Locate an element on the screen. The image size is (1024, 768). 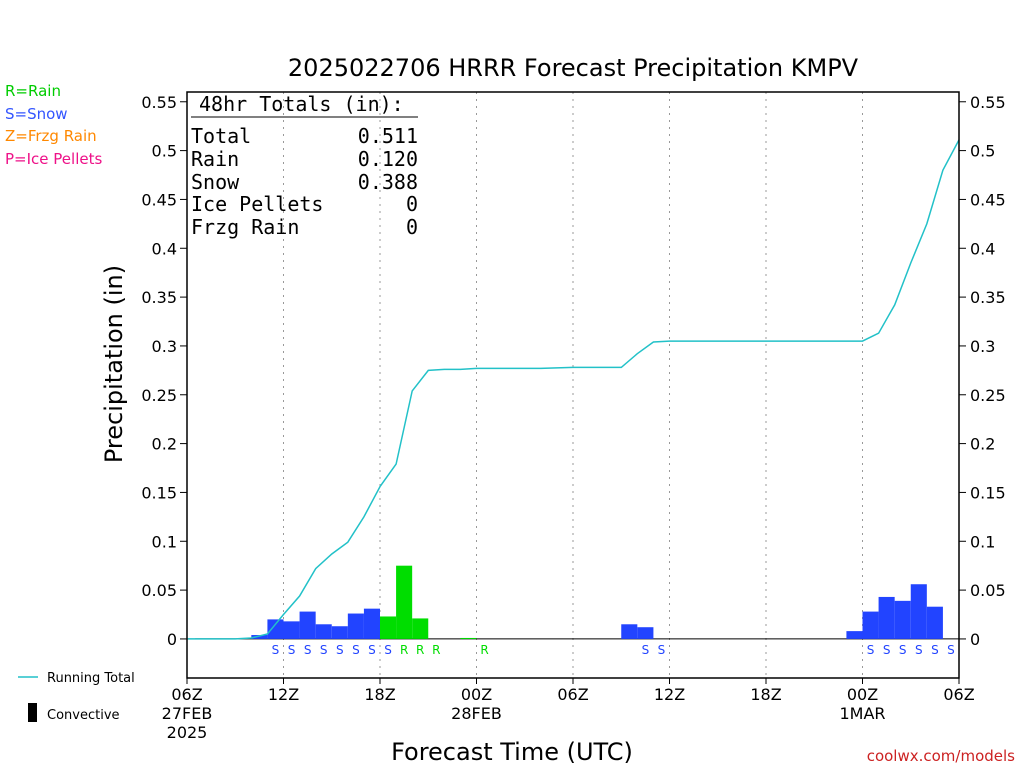
y-tick-label-right: 0.5 is located at coordinates (982, 151).